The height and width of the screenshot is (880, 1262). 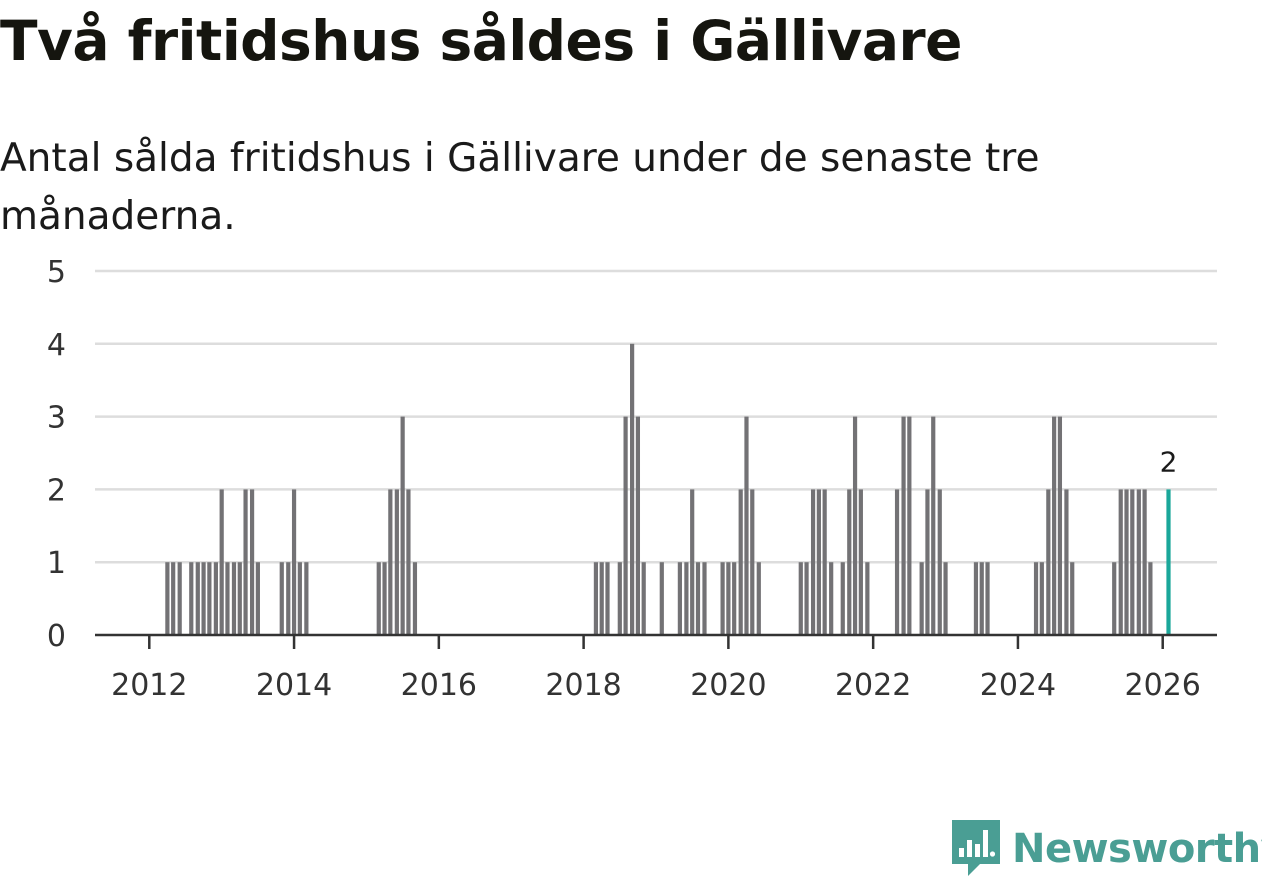 What do you see at coordinates (1168, 562) in the screenshot?
I see `bar-highlight` at bounding box center [1168, 562].